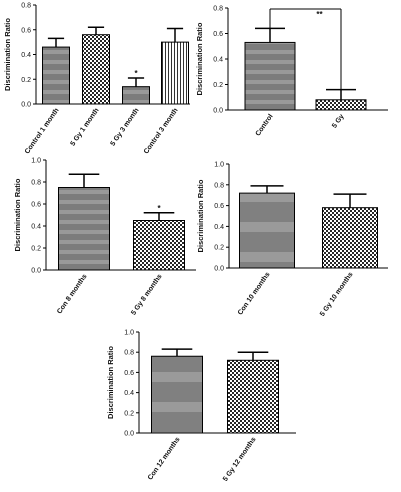  Describe the element at coordinates (84, 127) in the screenshot. I see `x-tick-label: 5 Gy 1 month` at that location.